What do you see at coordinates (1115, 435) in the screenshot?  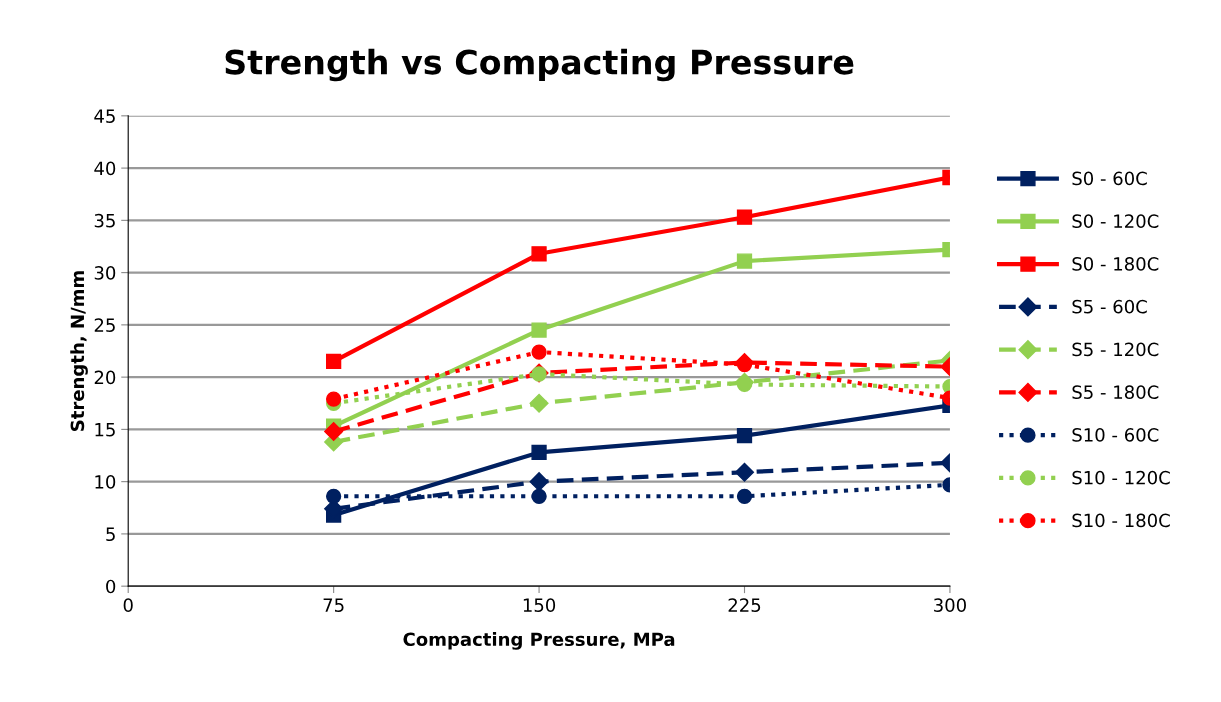 I see `legend-label: S10 - 60C` at bounding box center [1115, 435].